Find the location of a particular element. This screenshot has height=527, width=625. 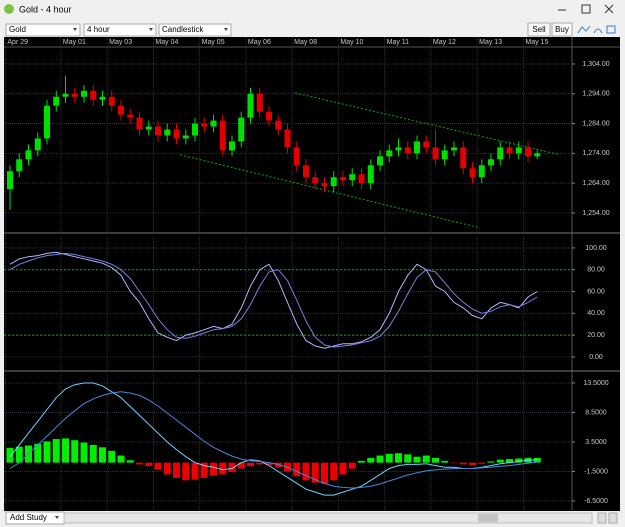

sell-button is located at coordinates (539, 29).